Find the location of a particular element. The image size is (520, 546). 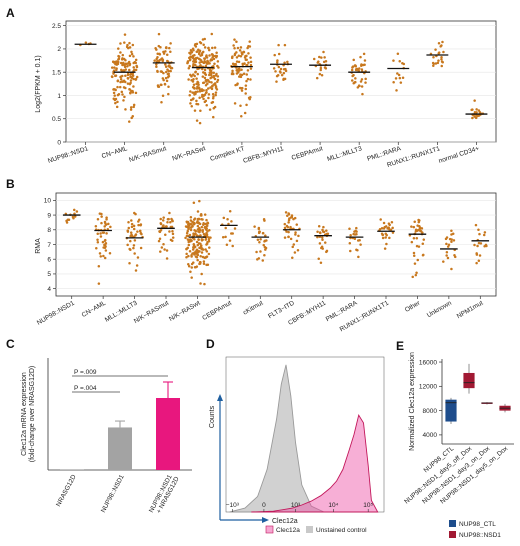

y-tick-label: 2 is located at coordinates (59, 49).